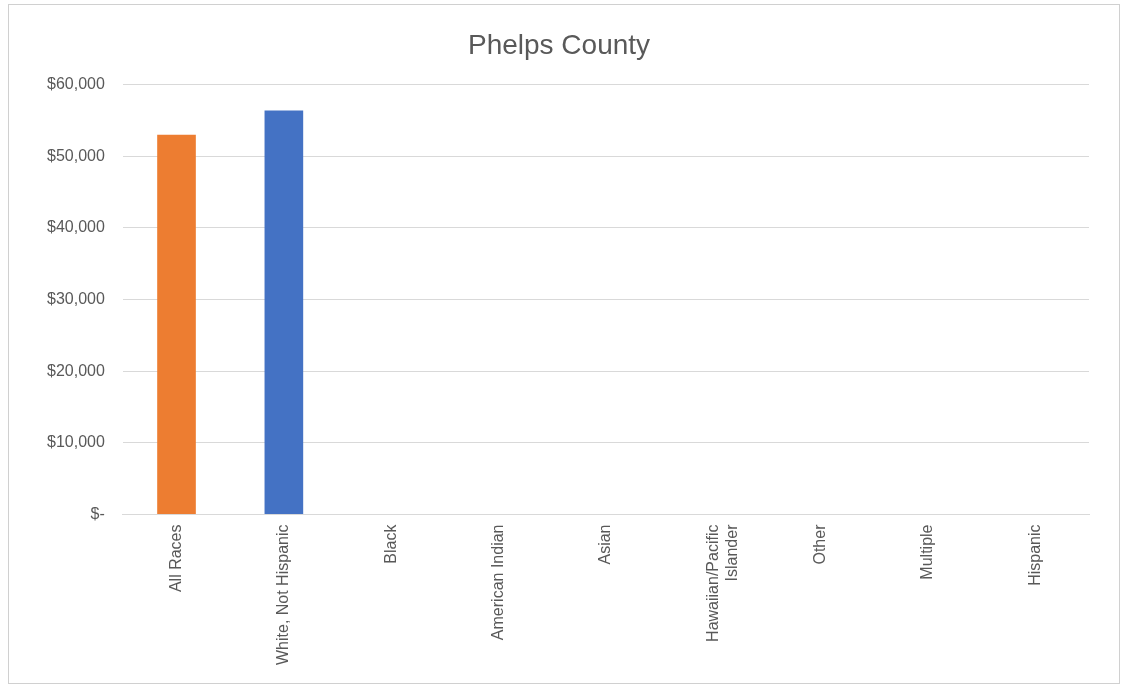 The height and width of the screenshot is (688, 1130). Describe the element at coordinates (283, 595) in the screenshot. I see `x-tick-label: White, Not Hispanic` at that location.